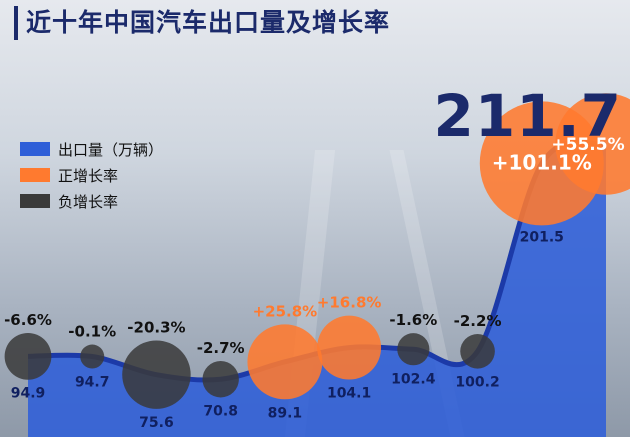 Image resolution: width=630 pixels, height=437 pixels. What do you see at coordinates (35, 149) in the screenshot?
I see `legend-swatch-export` at bounding box center [35, 149].